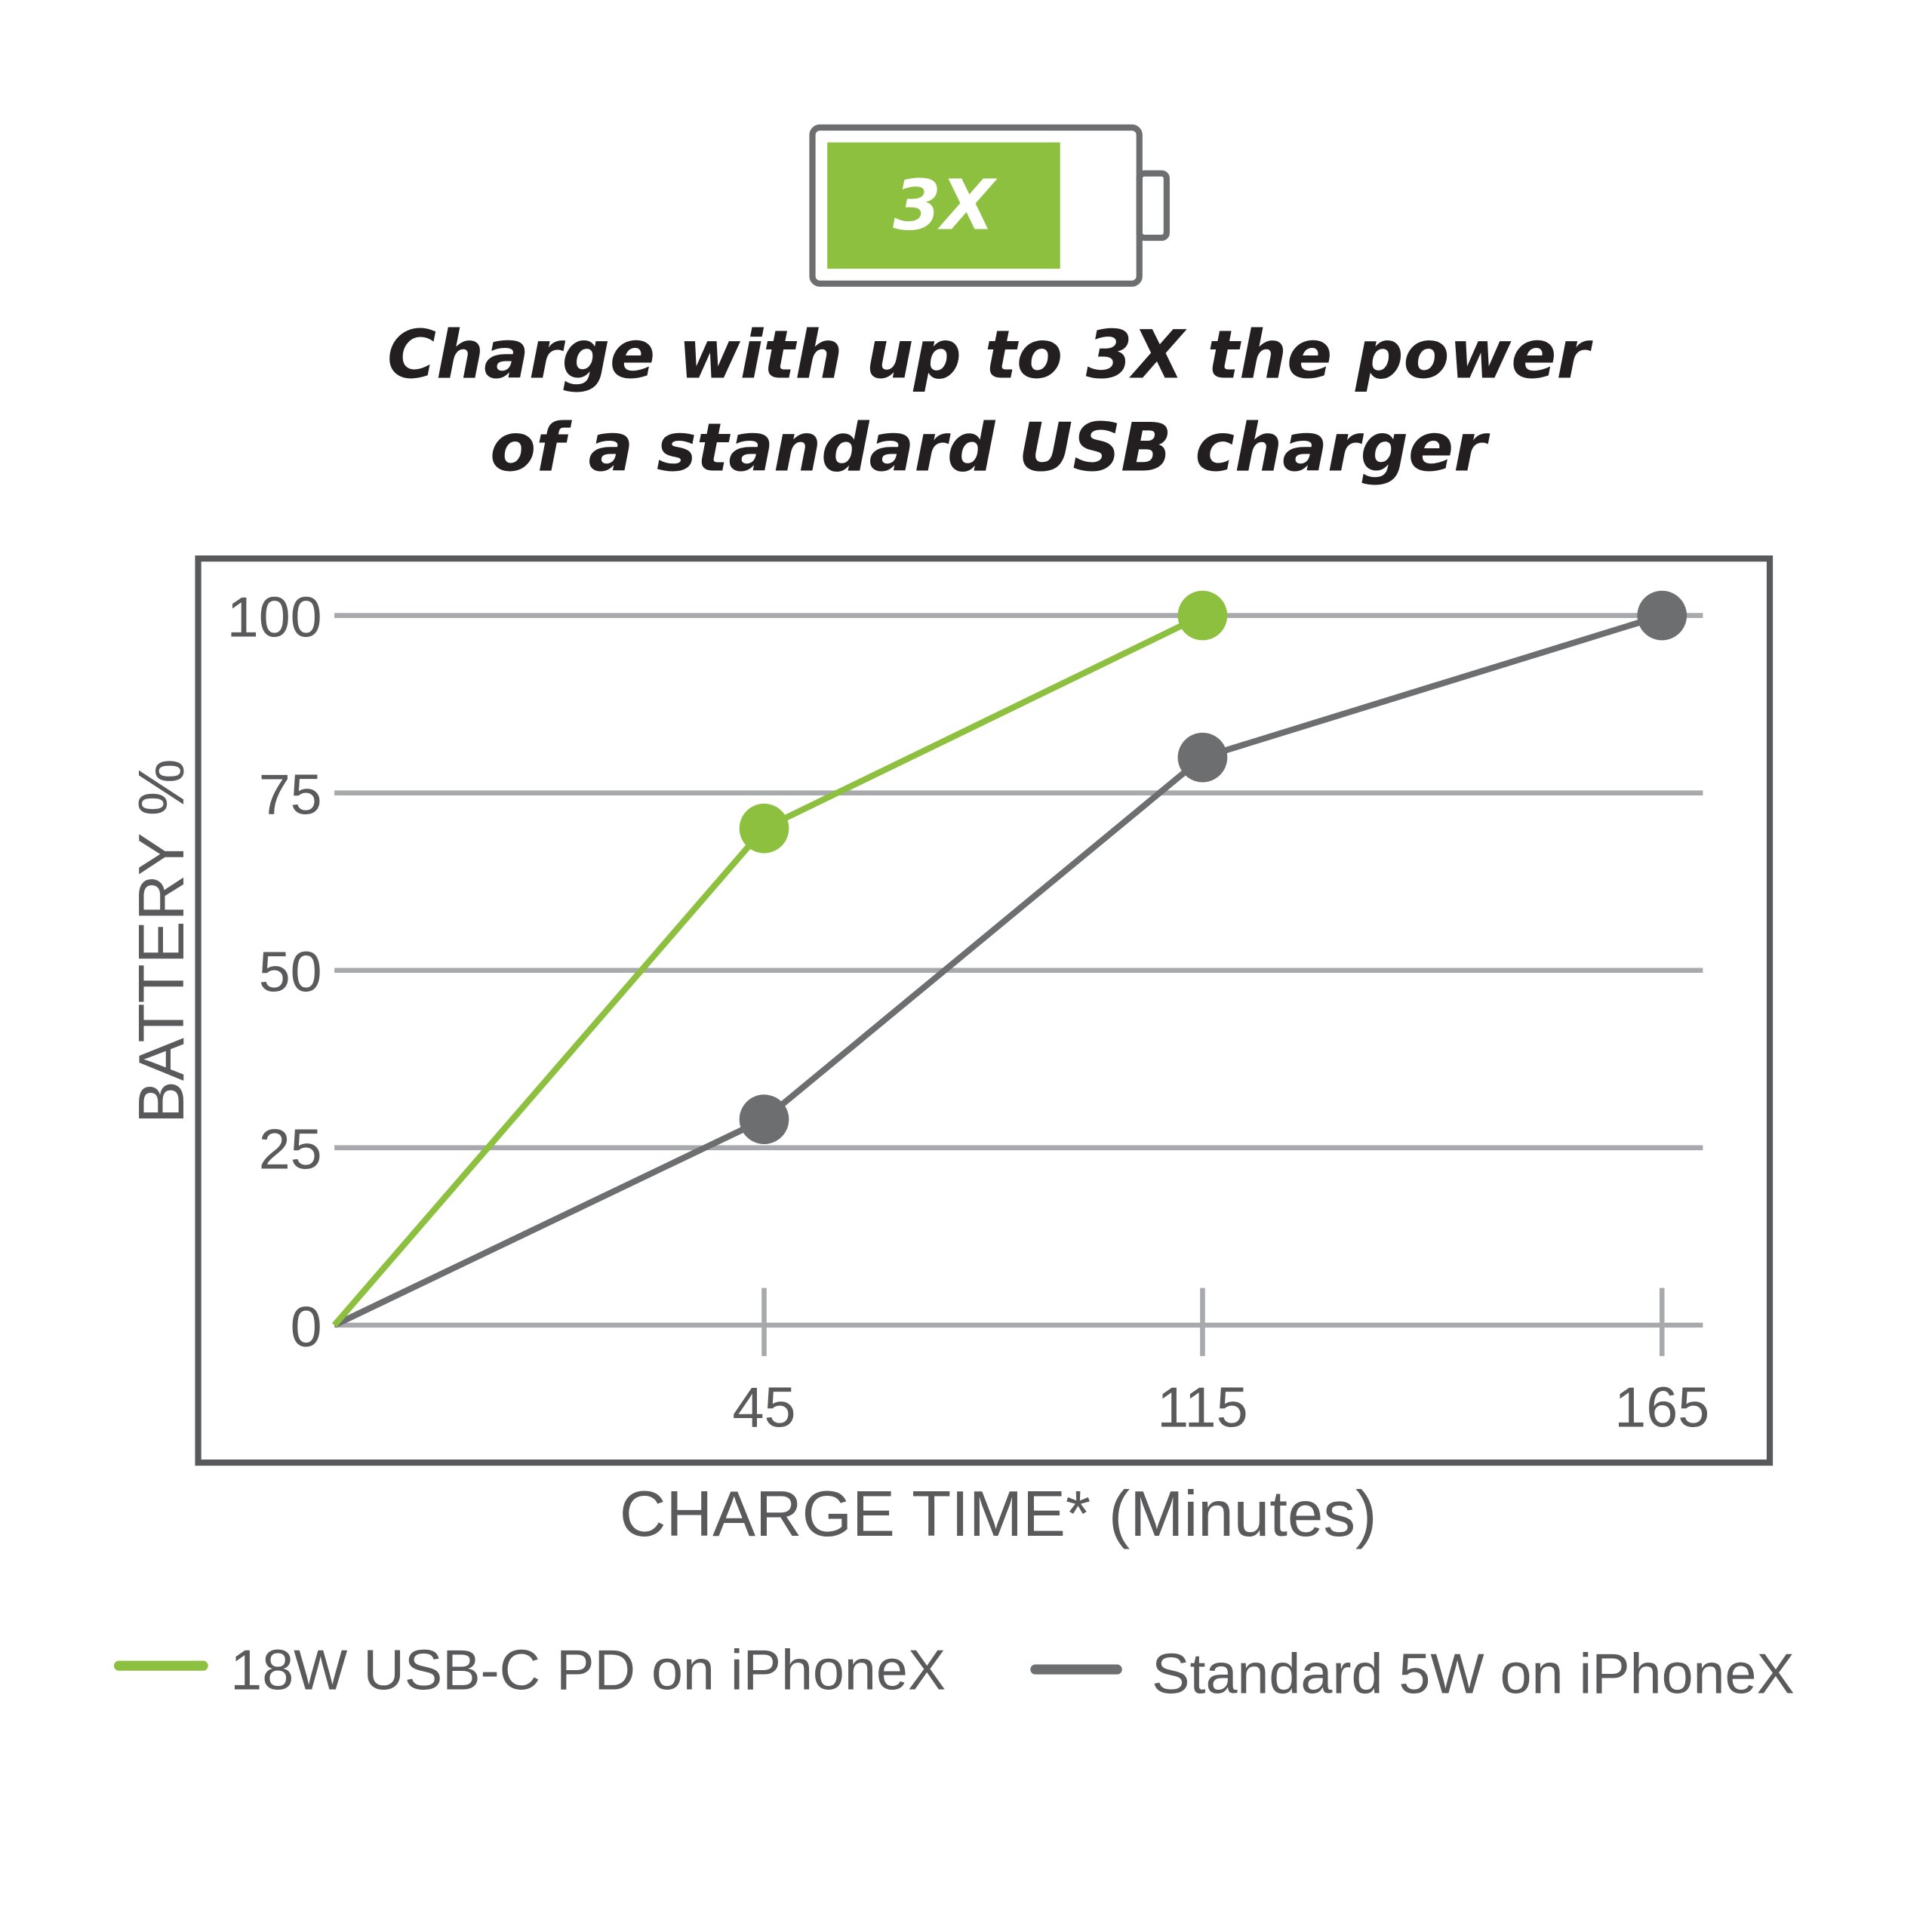 Image resolution: width=1932 pixels, height=1932 pixels. What do you see at coordinates (990, 355) in the screenshot?
I see `title-line-1: Charge with up to 3X the power` at bounding box center [990, 355].